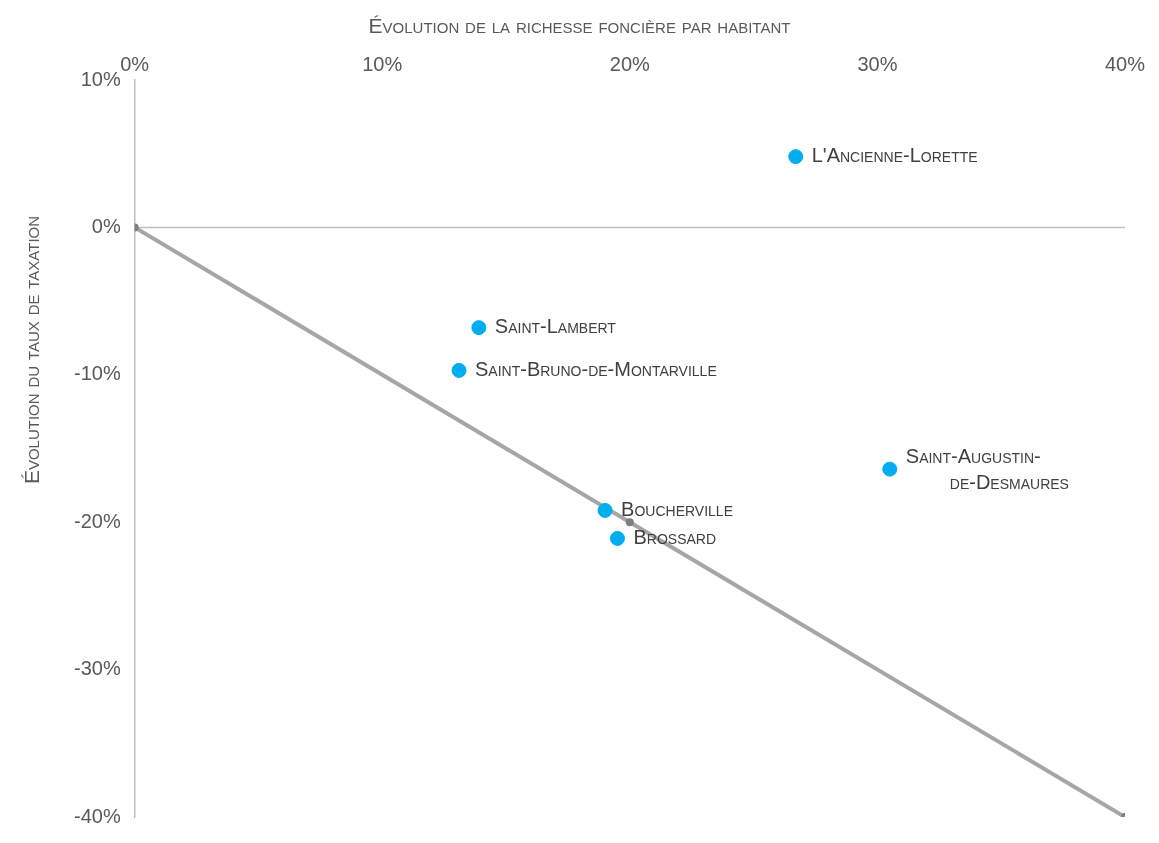 This screenshot has width=1159, height=843. I want to click on x-tick-label: 10%, so click(382, 63).